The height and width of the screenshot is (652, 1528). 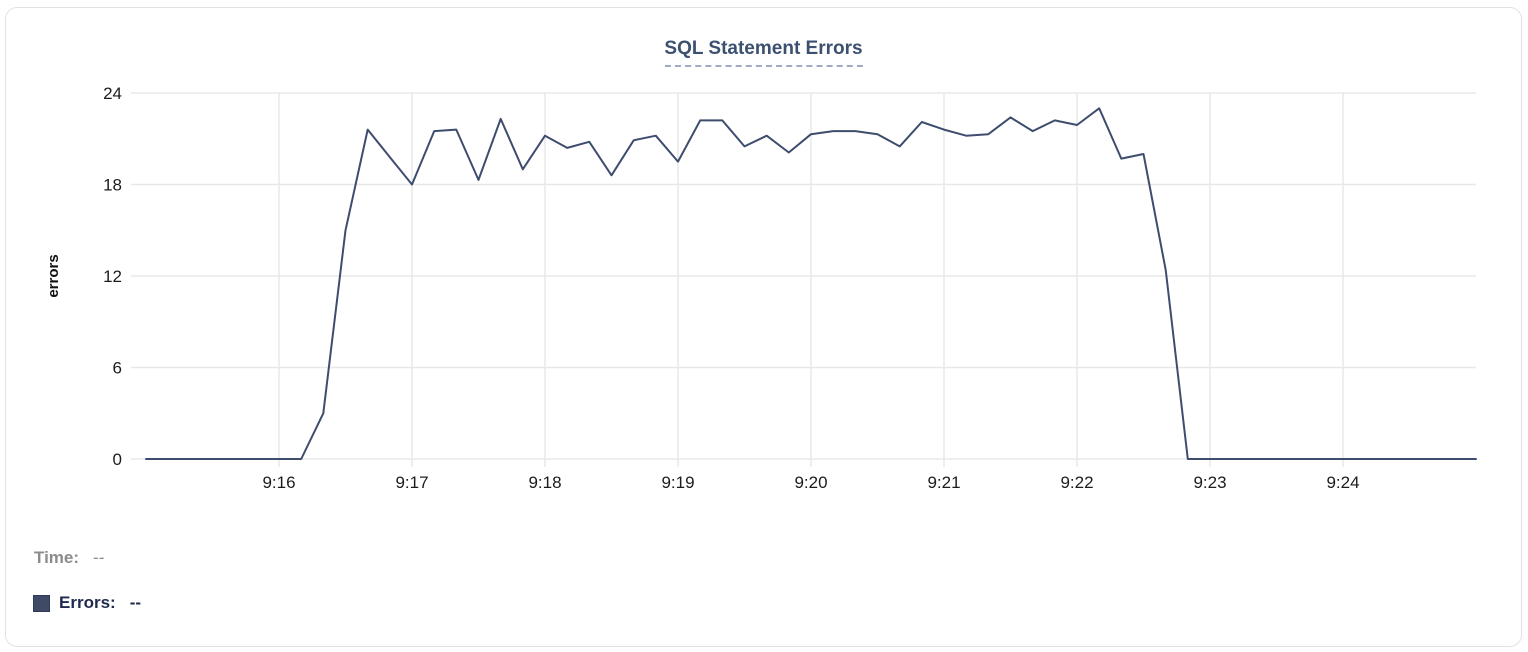 What do you see at coordinates (411, 482) in the screenshot?
I see `x-tick-label: 9:17` at bounding box center [411, 482].